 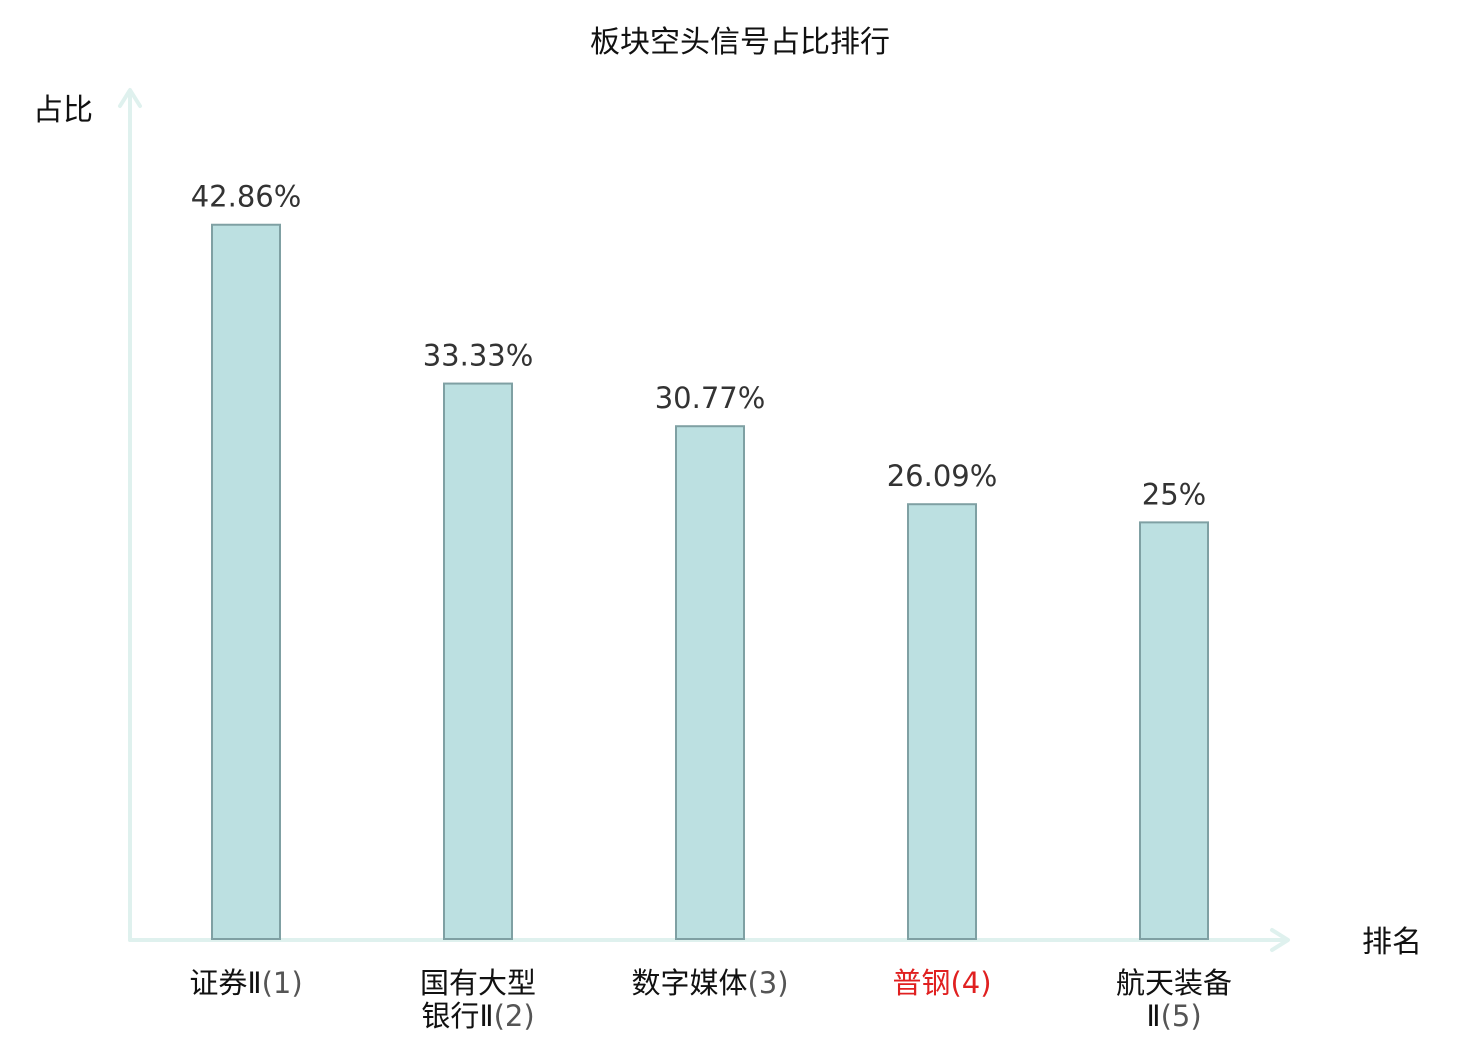 I want to click on x-tick-label-rank: (5), so click(x=1181, y=1016).